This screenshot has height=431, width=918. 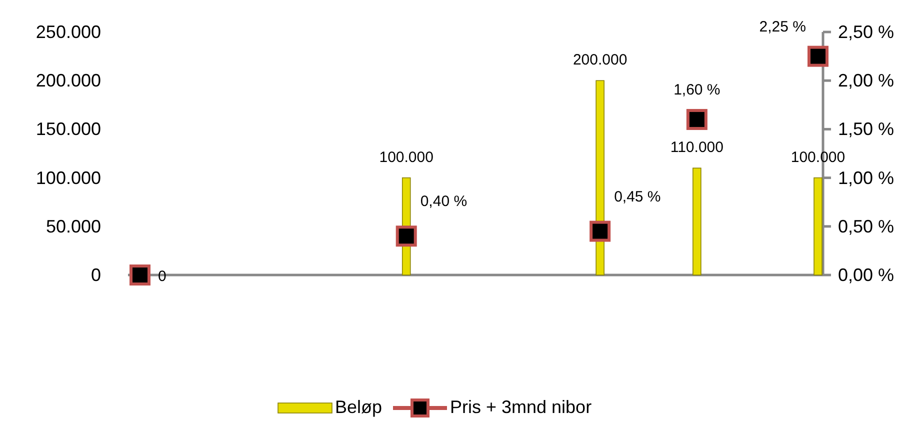 I want to click on y2-tick-label: 0,00 %, so click(x=866, y=275).